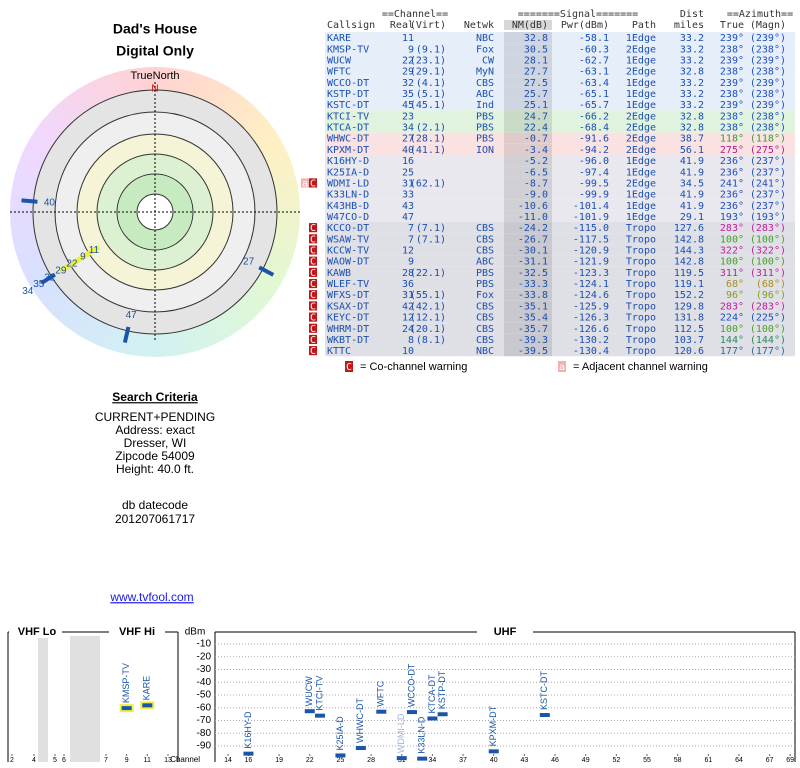 This screenshot has height=768, width=800. I want to click on column-header: Real, so click(402, 25).